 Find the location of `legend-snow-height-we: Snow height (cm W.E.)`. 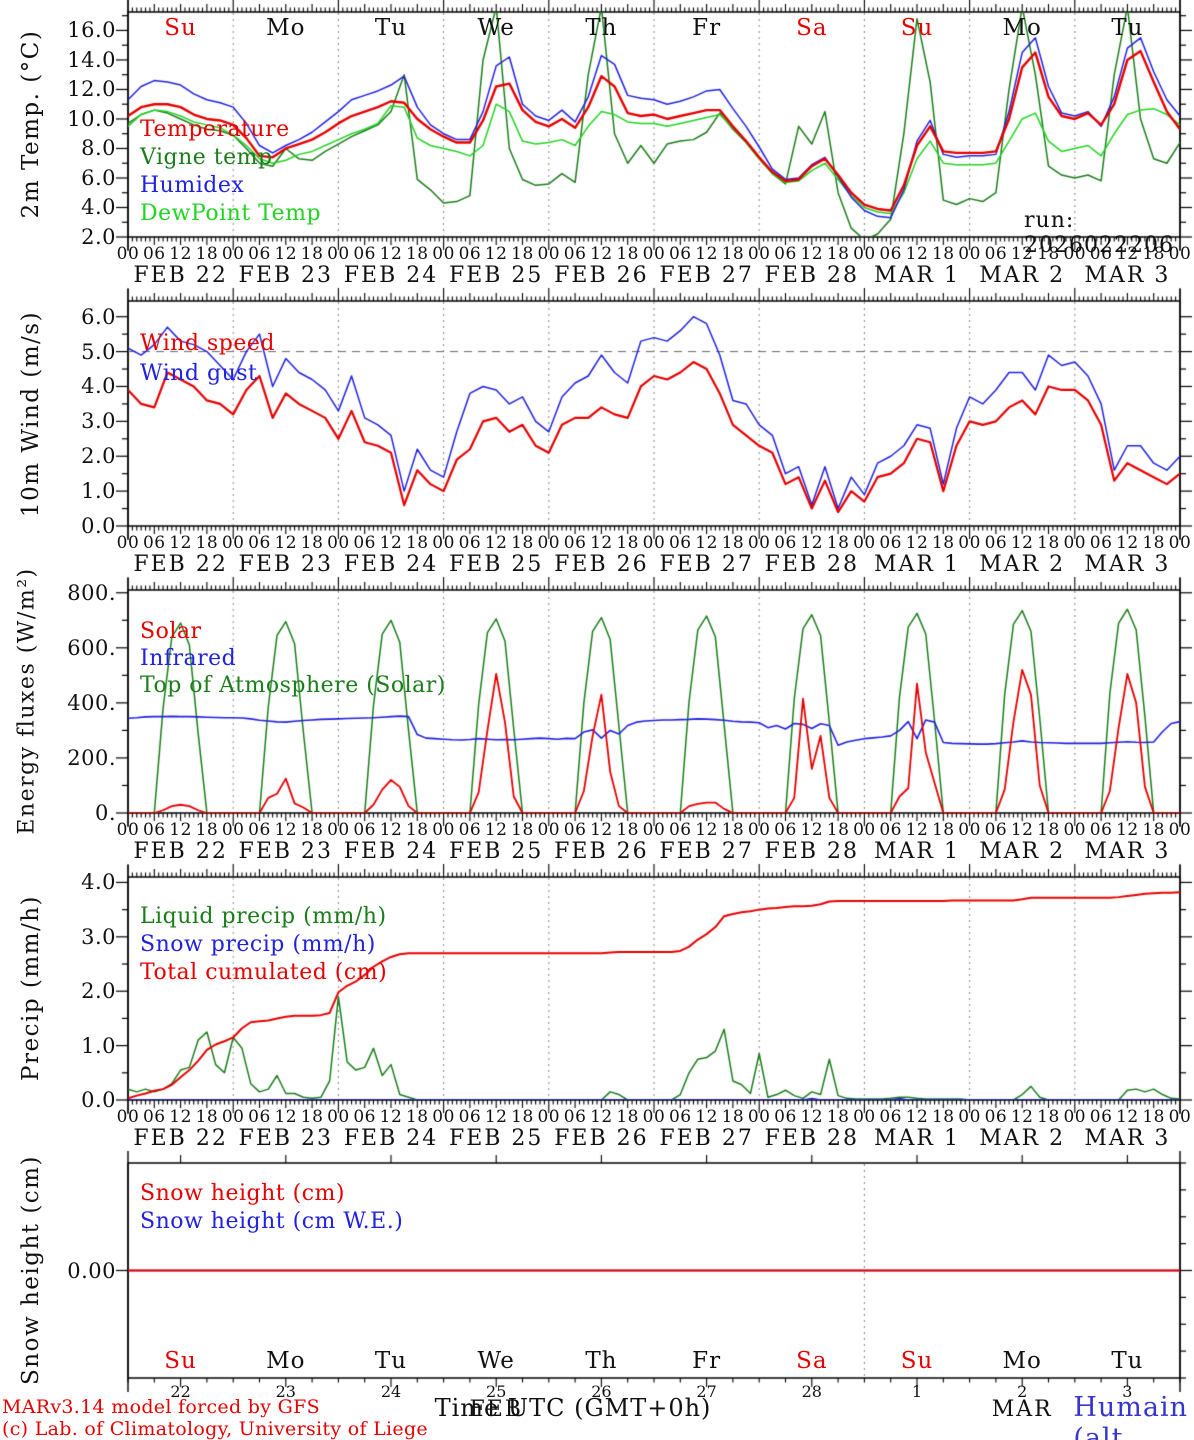

legend-snow-height-we: Snow height (cm W.E.) is located at coordinates (272, 1221).